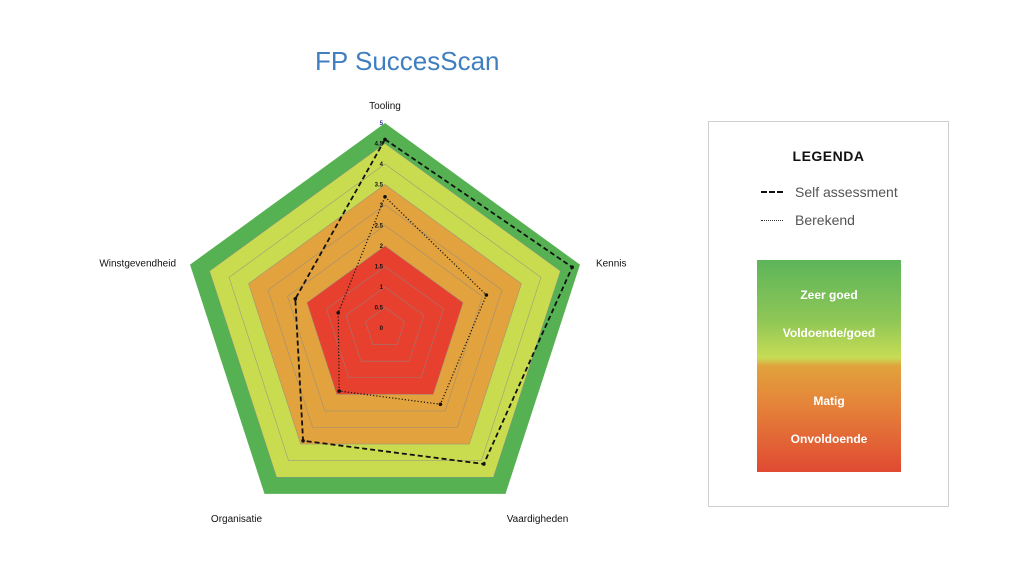 This screenshot has width=1024, height=576. What do you see at coordinates (382, 329) in the screenshot?
I see `tick-label: 0` at bounding box center [382, 329].